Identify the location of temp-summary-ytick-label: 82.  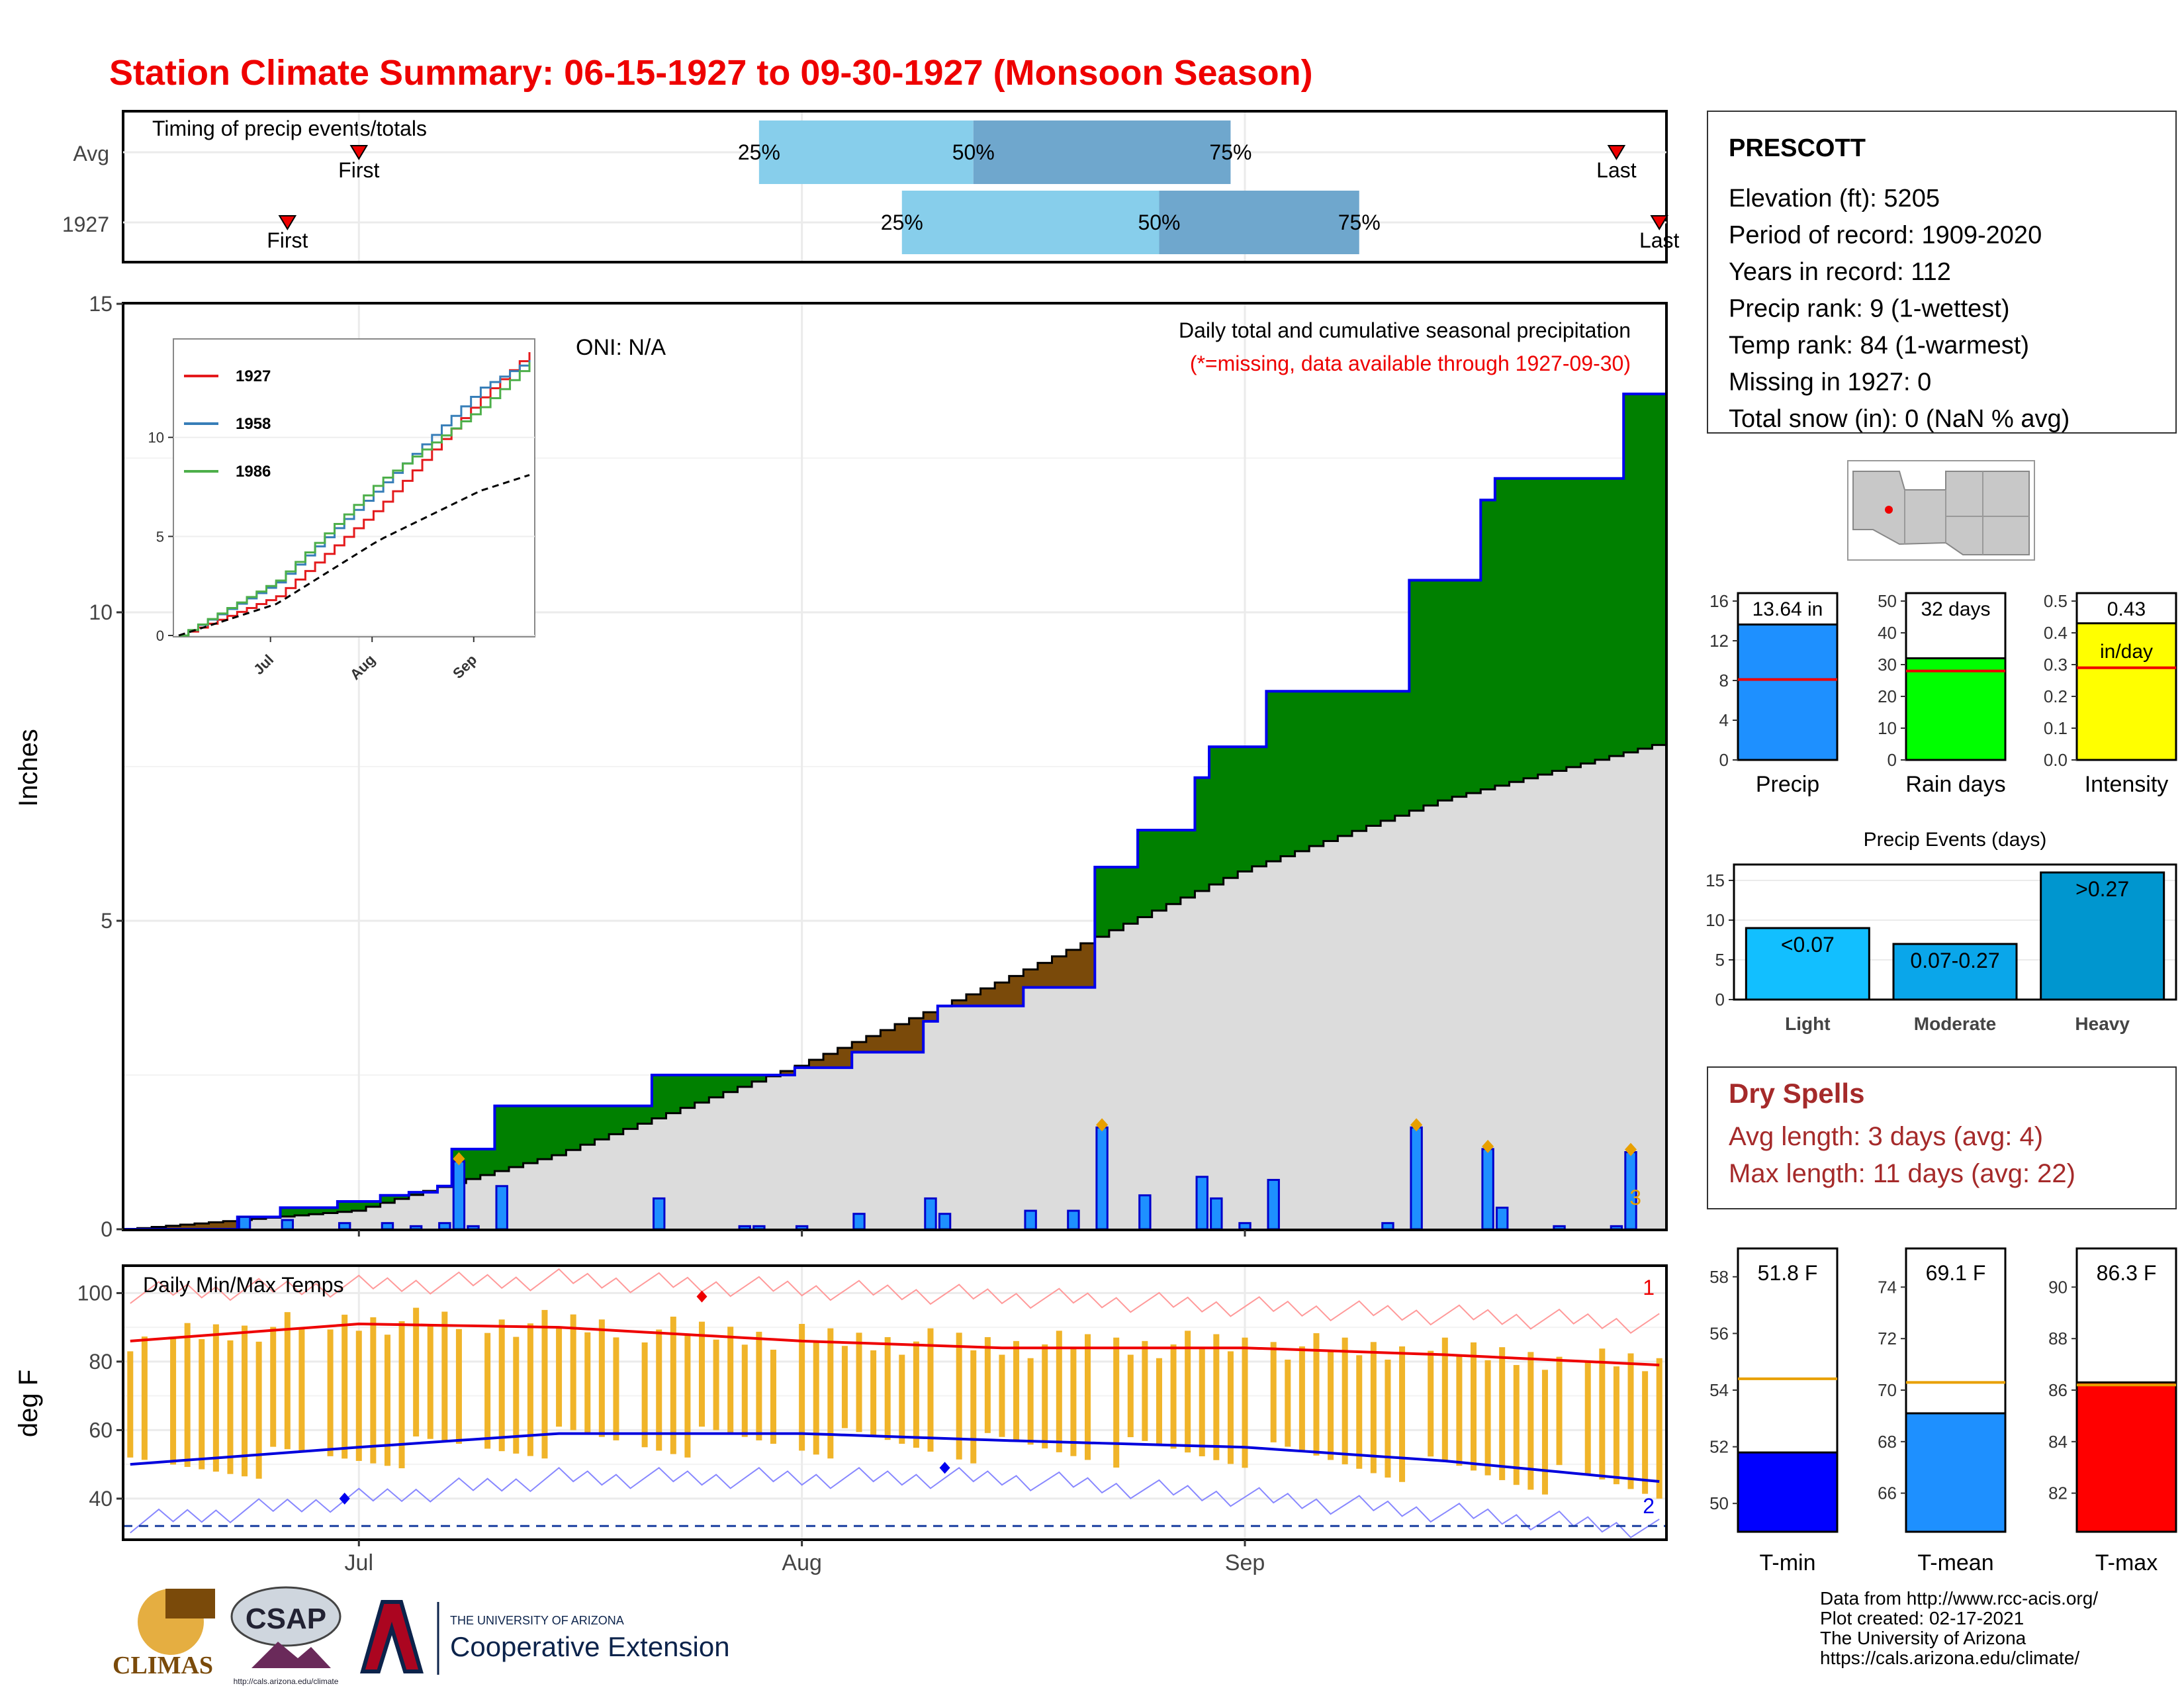
(2058, 1493).